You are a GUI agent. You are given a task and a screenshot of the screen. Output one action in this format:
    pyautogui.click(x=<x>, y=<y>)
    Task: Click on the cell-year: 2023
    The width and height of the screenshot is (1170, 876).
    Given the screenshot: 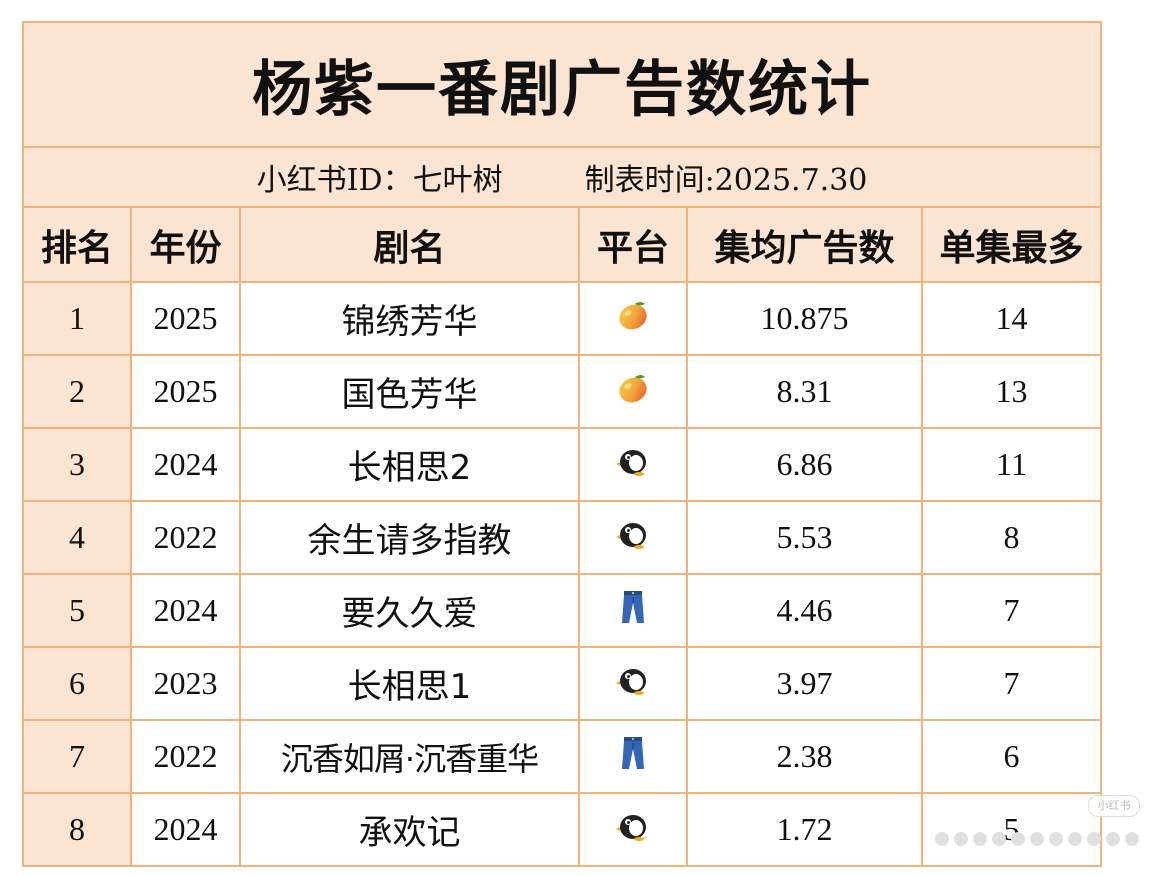 What is the action you would take?
    pyautogui.click(x=185, y=683)
    